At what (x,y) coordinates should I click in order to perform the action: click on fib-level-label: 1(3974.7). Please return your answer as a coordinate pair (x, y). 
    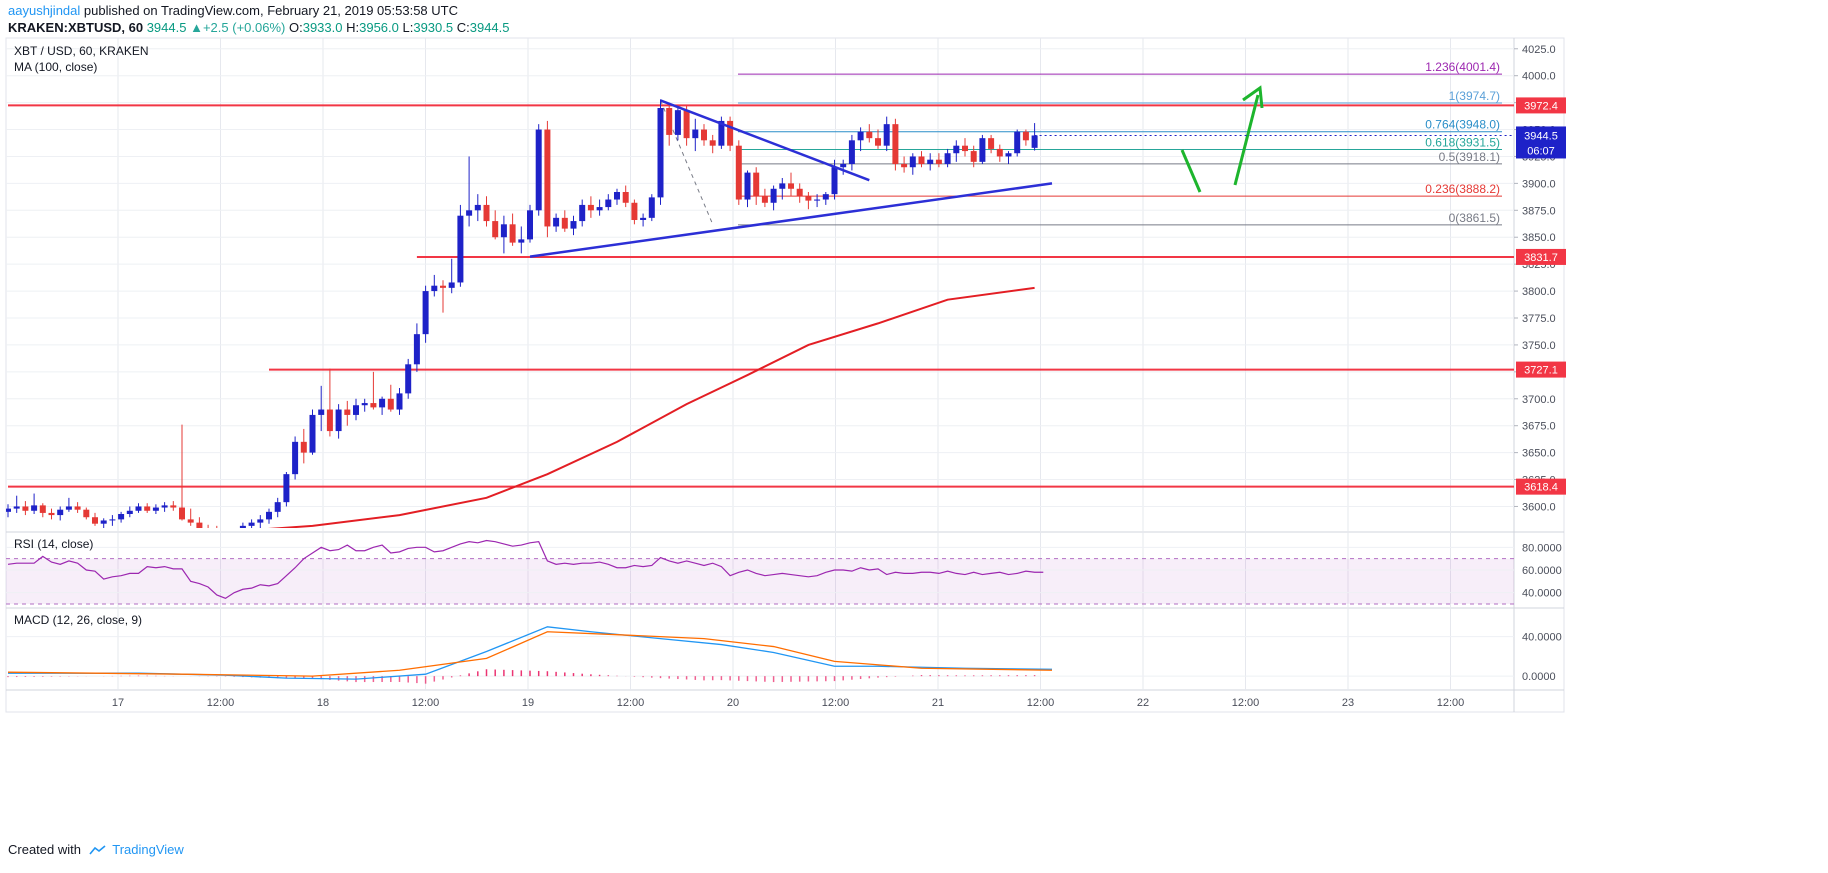
    Looking at the image, I should click on (1474, 96).